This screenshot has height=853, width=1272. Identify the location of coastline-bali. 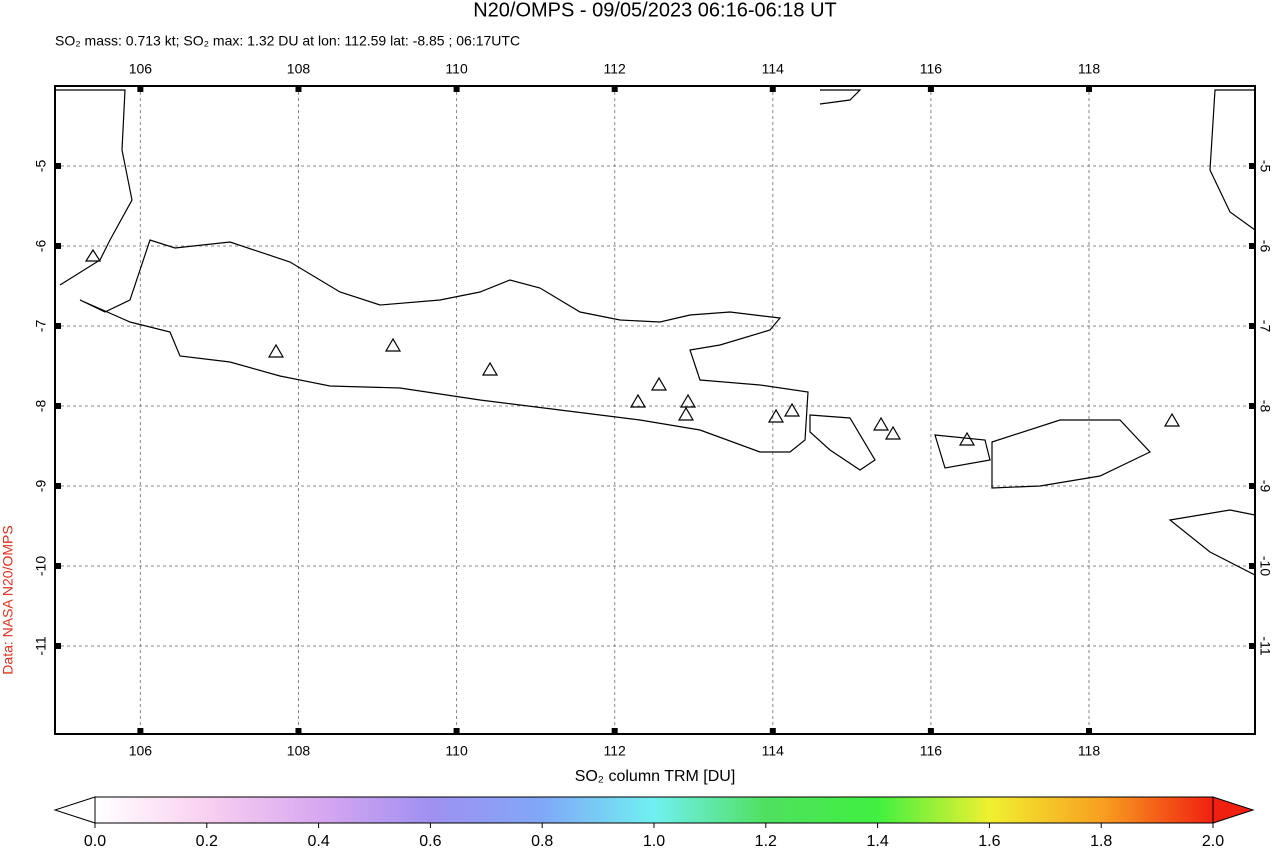
(842, 442).